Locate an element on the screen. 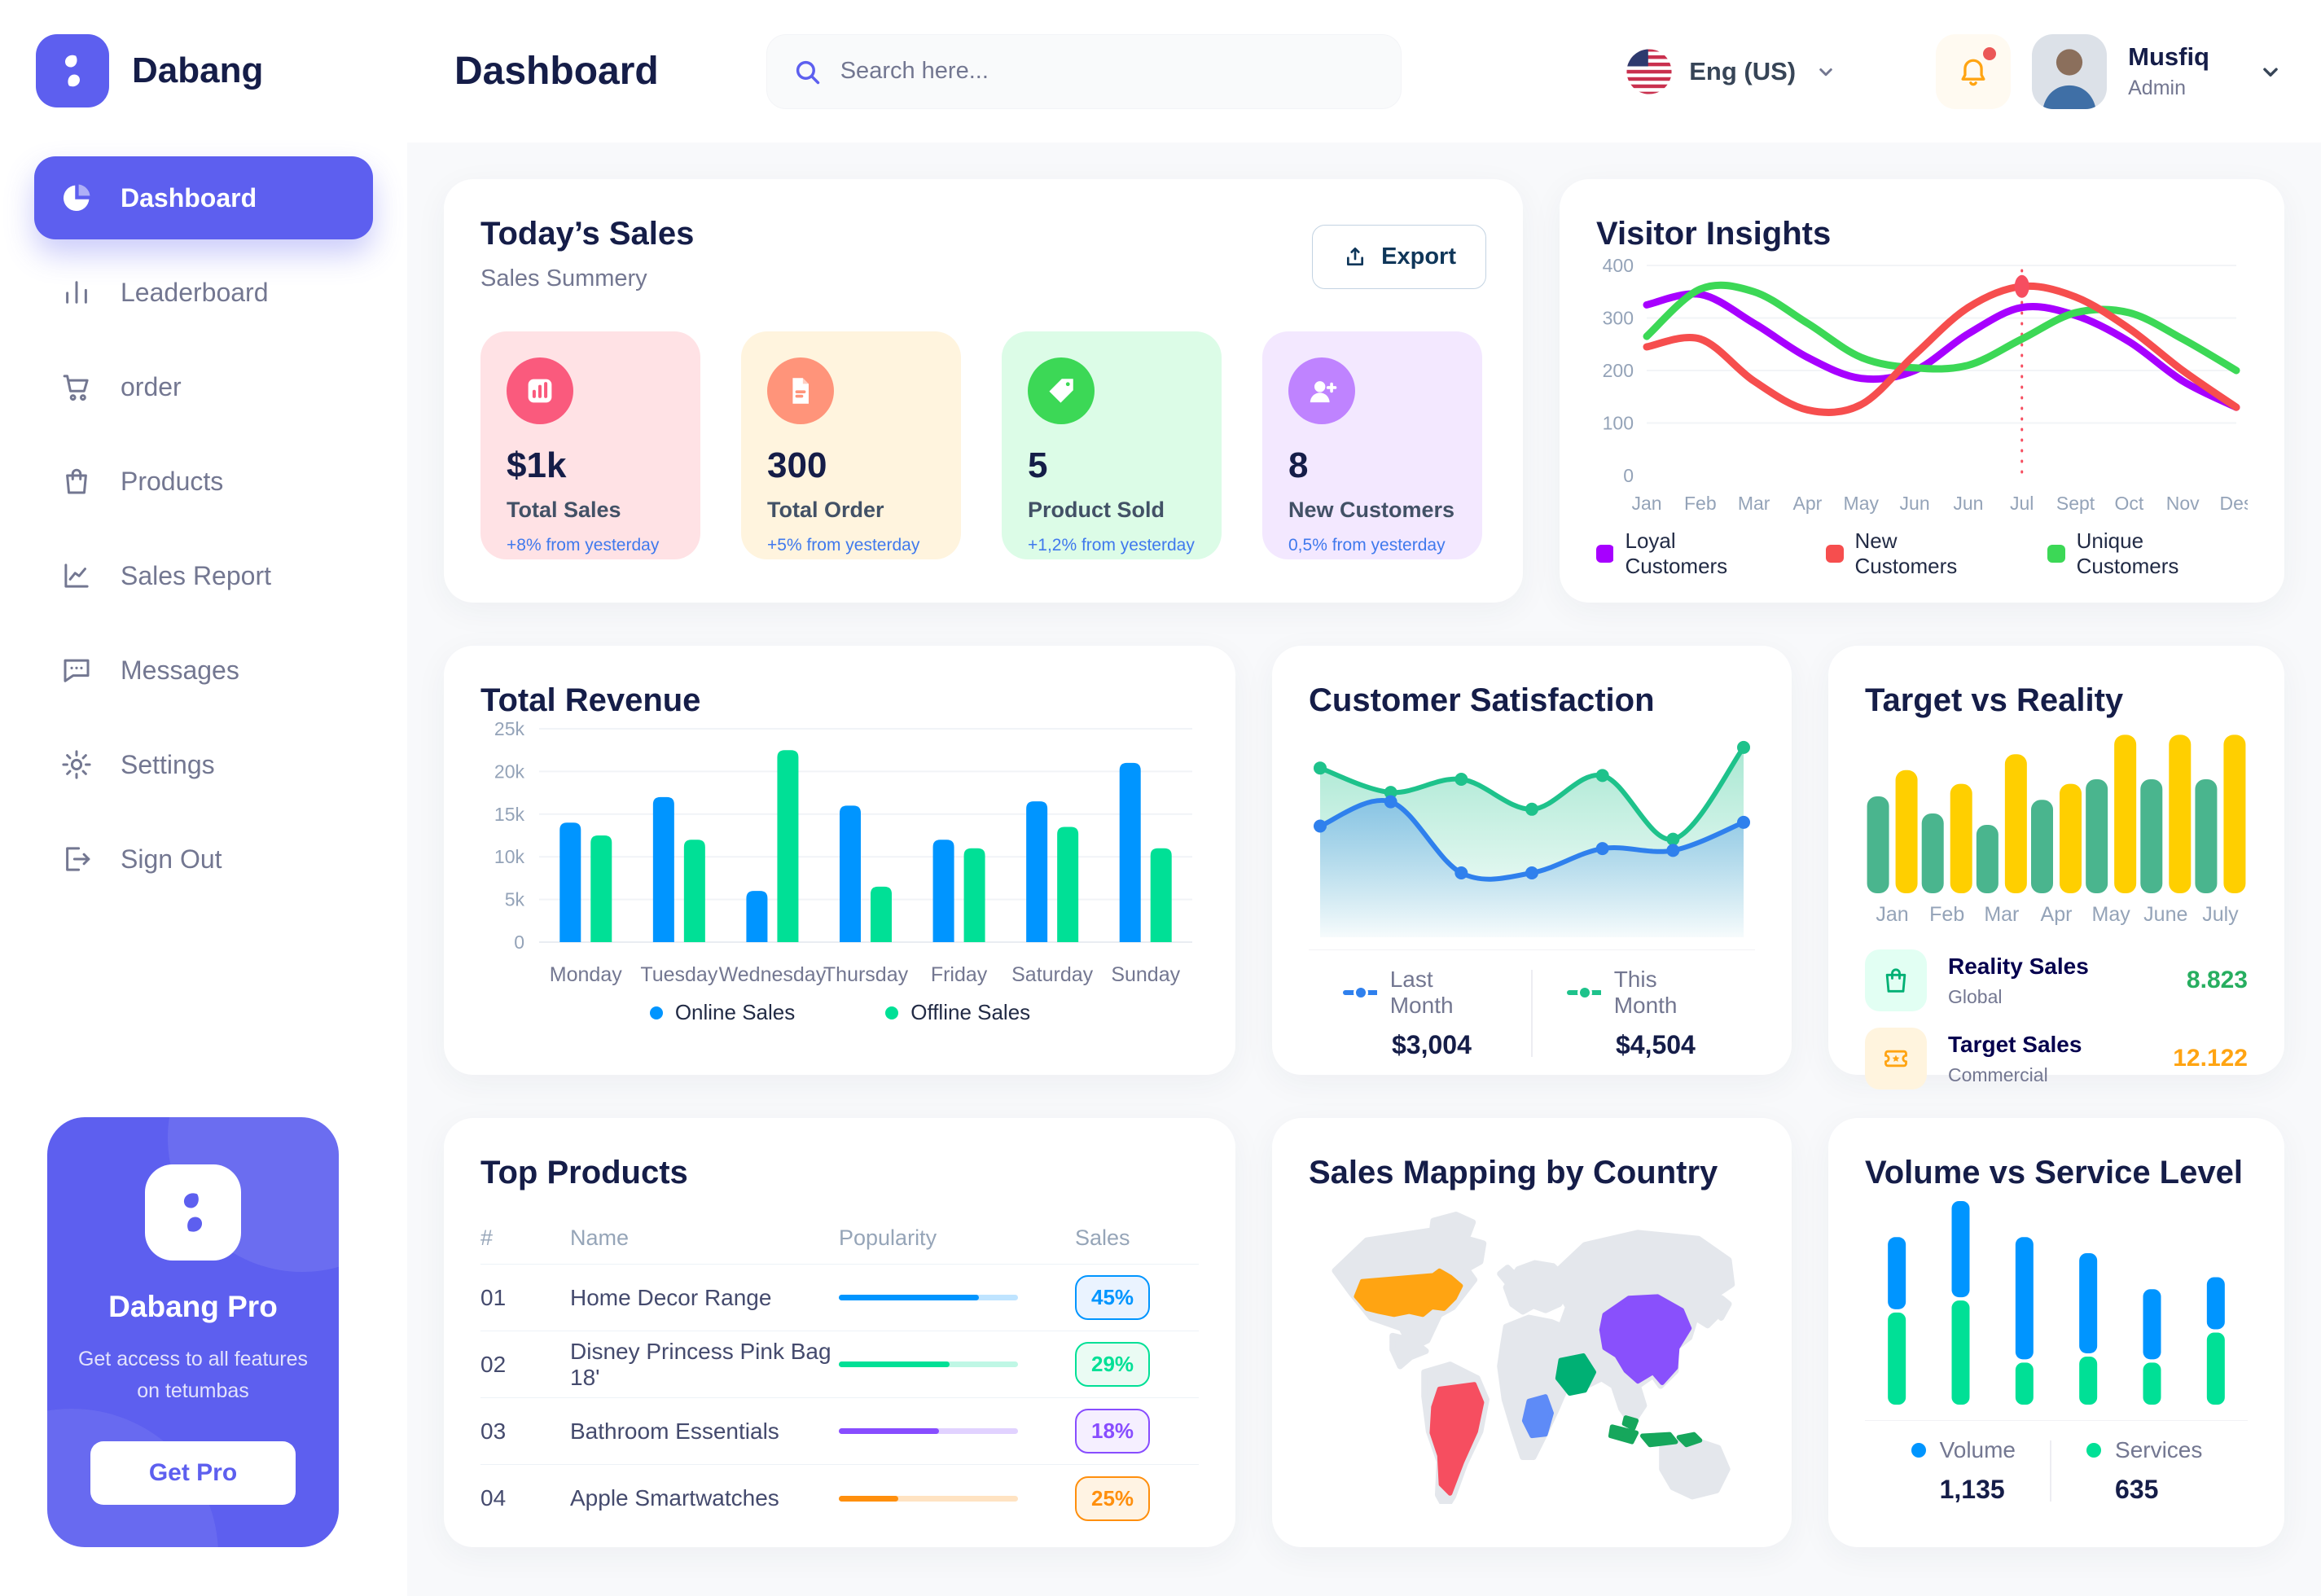 The image size is (2321, 1596). sidebar-item-products: Products is located at coordinates (203, 482).